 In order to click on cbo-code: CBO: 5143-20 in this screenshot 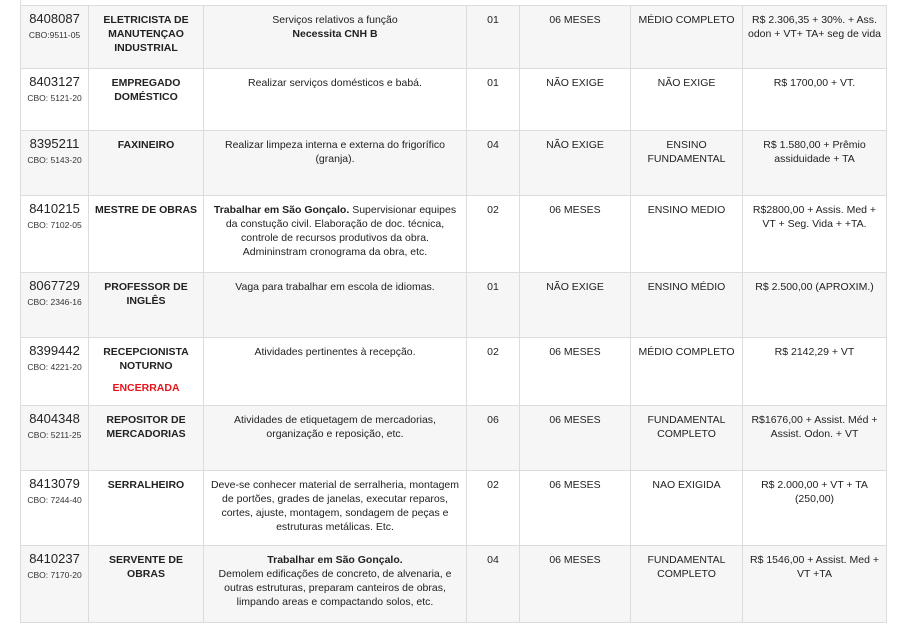, I will do `click(54, 160)`.